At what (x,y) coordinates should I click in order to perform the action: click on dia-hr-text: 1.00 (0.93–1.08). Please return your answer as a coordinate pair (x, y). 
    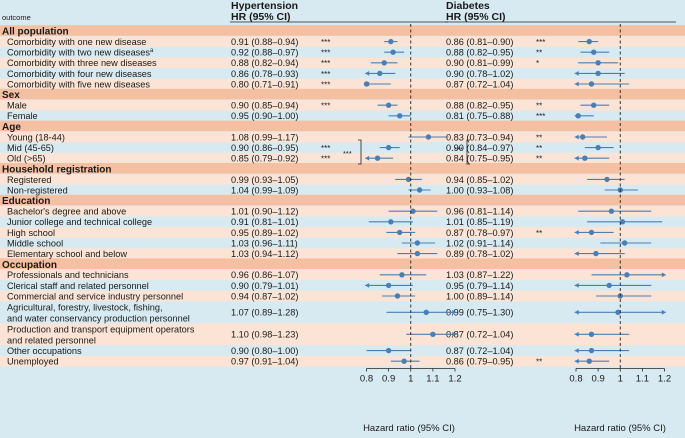
    Looking at the image, I should click on (479, 190).